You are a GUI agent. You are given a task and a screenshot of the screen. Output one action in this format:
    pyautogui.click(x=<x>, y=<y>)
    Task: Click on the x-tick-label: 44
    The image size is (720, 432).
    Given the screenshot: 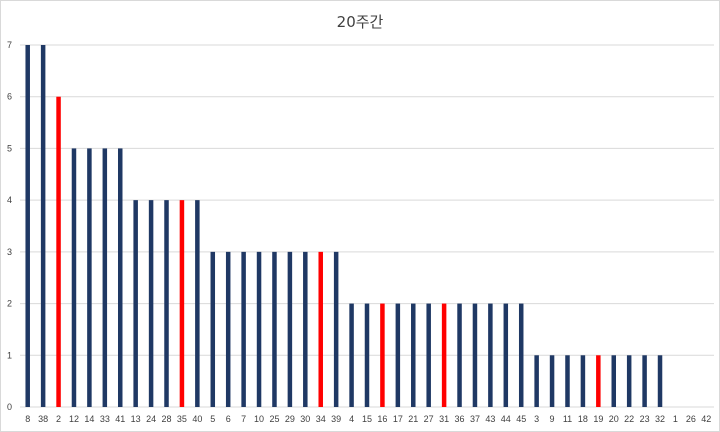 What is the action you would take?
    pyautogui.click(x=506, y=419)
    